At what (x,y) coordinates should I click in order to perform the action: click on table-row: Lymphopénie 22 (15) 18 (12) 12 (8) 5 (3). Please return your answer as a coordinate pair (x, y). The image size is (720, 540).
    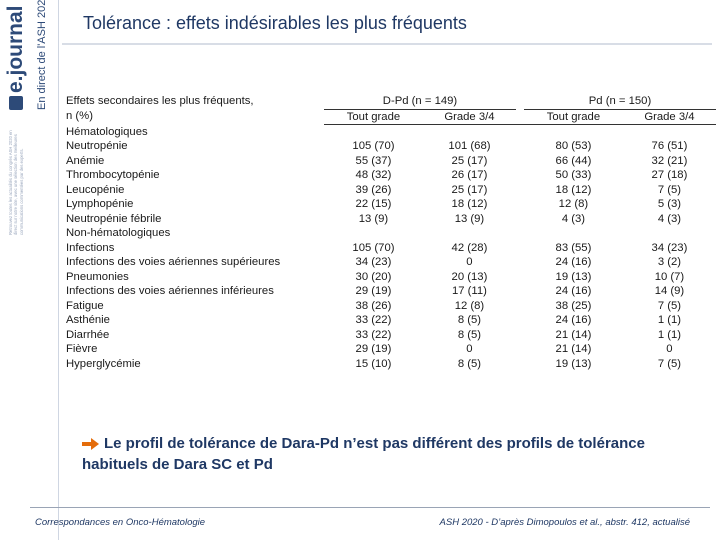
    Looking at the image, I should click on (391, 204).